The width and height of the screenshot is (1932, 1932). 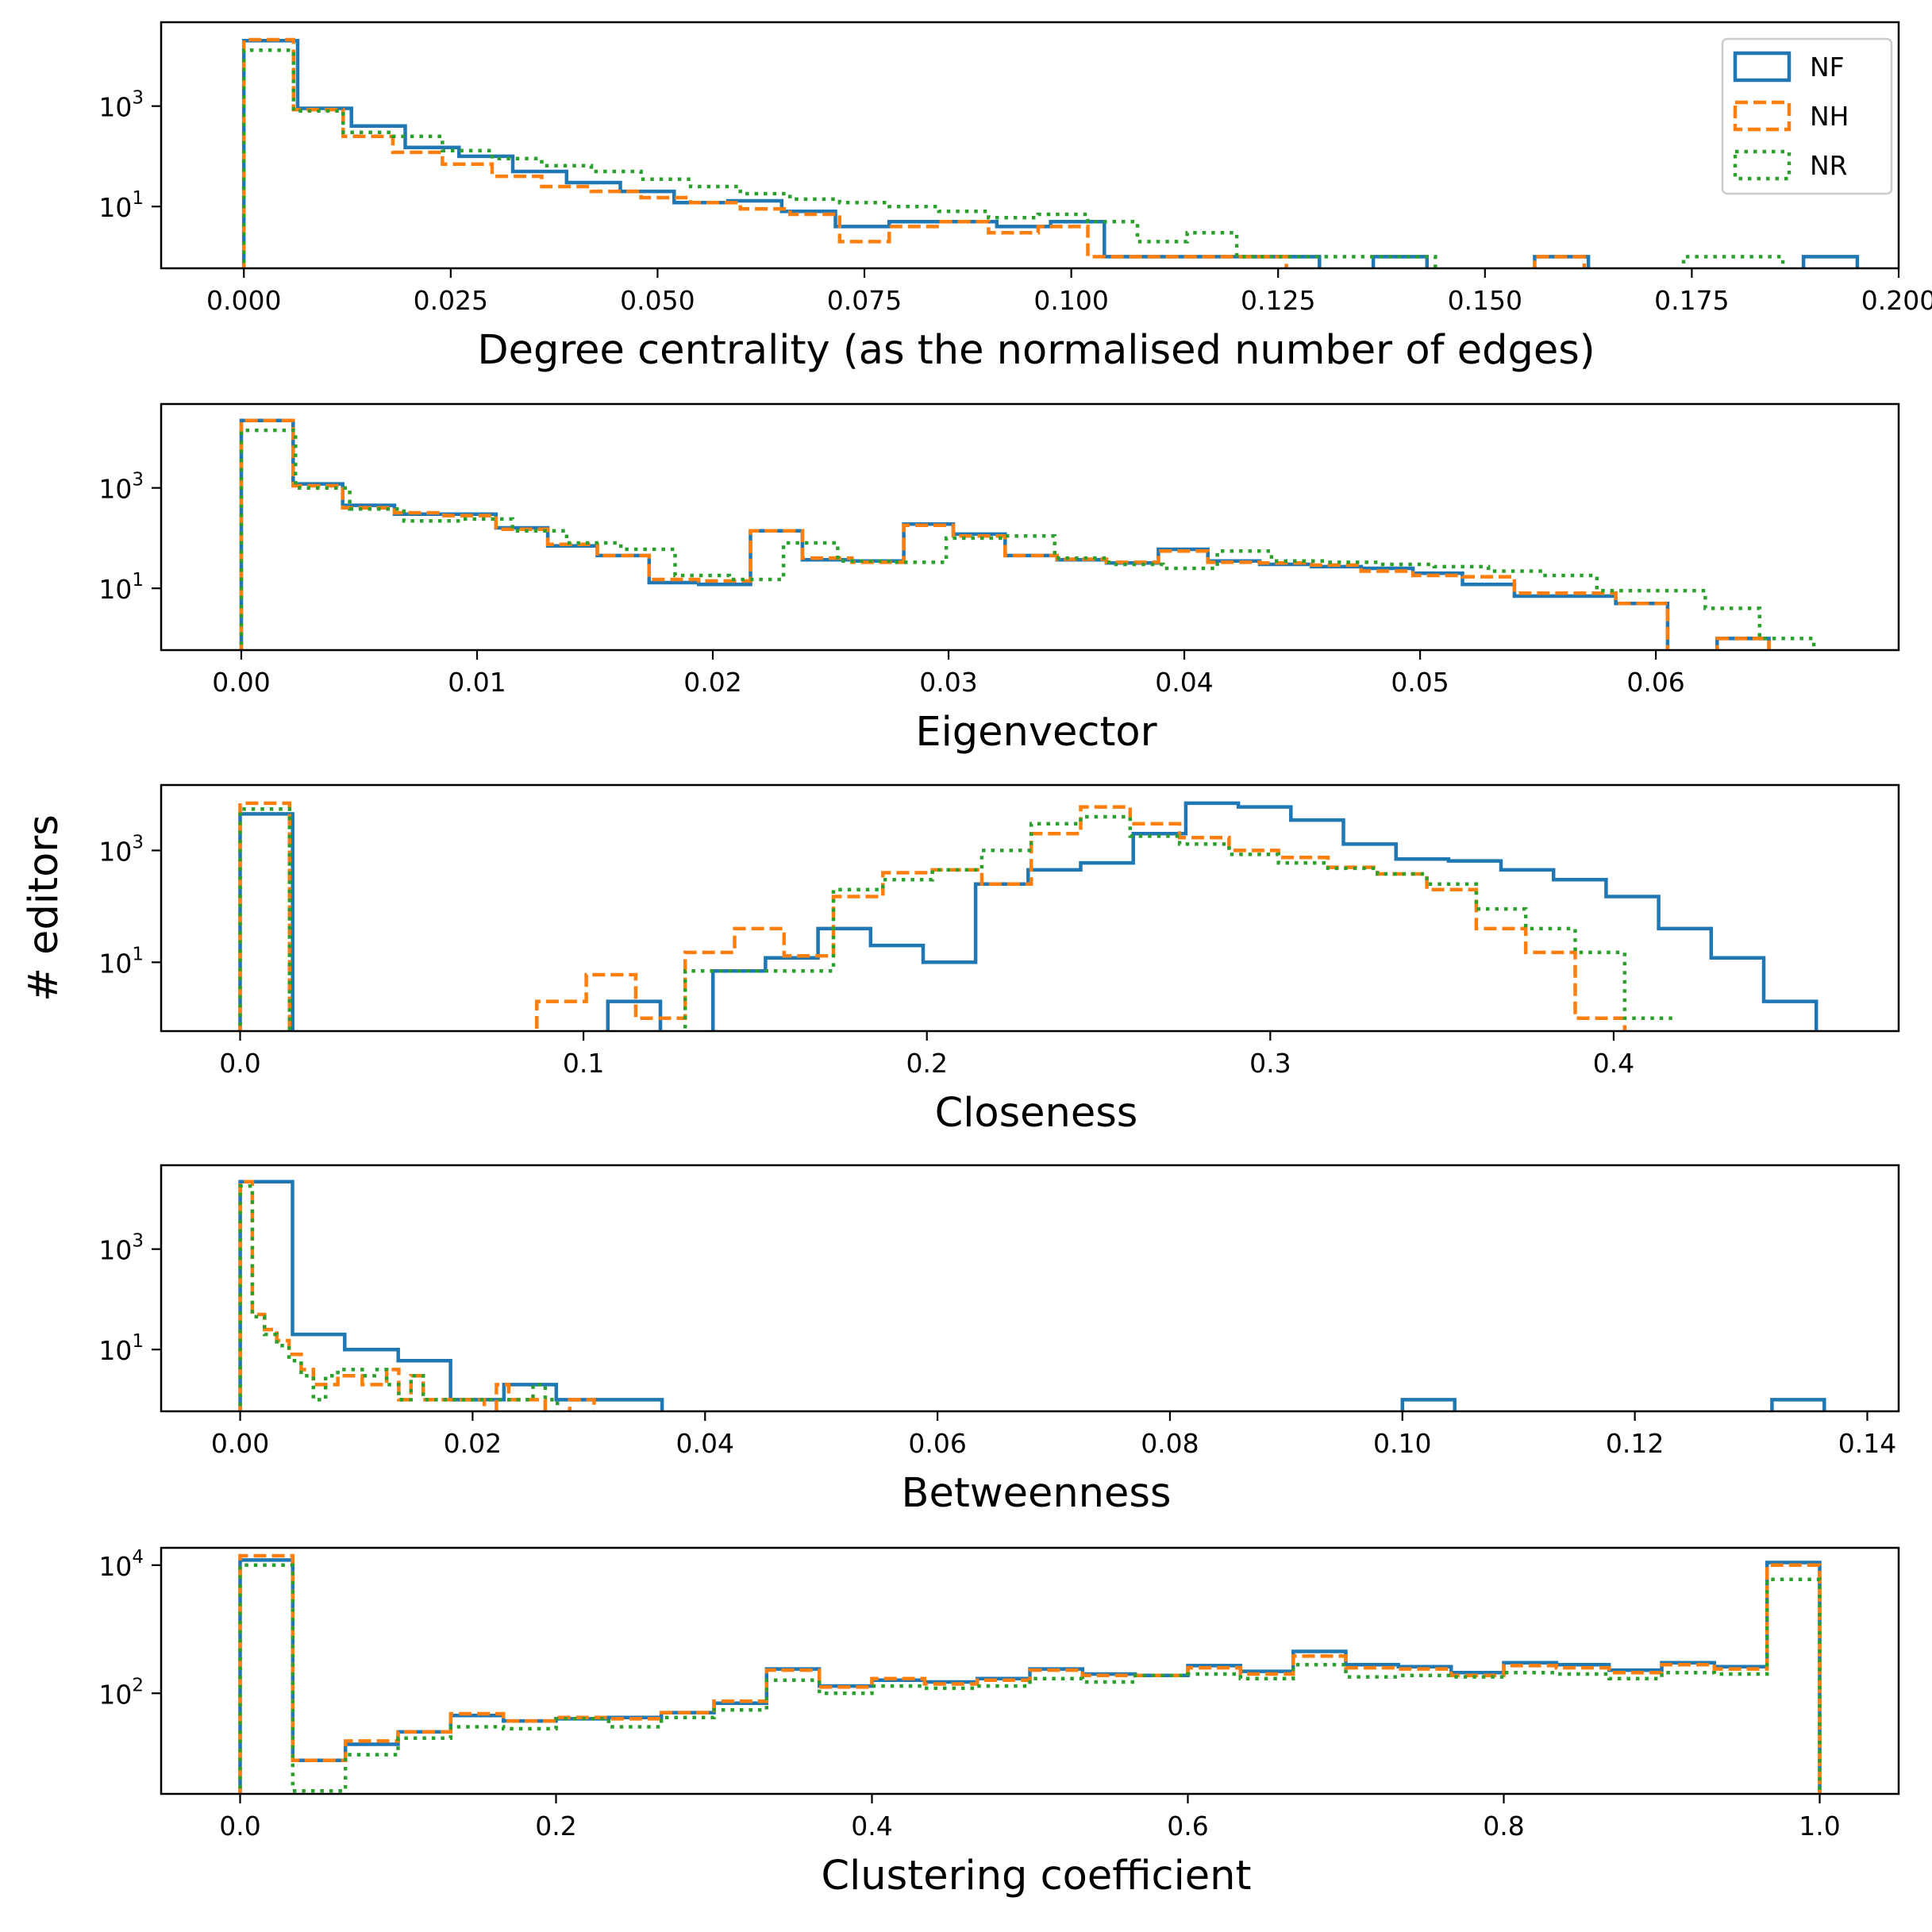 I want to click on x-tick-label: 0.08, so click(x=1170, y=1443).